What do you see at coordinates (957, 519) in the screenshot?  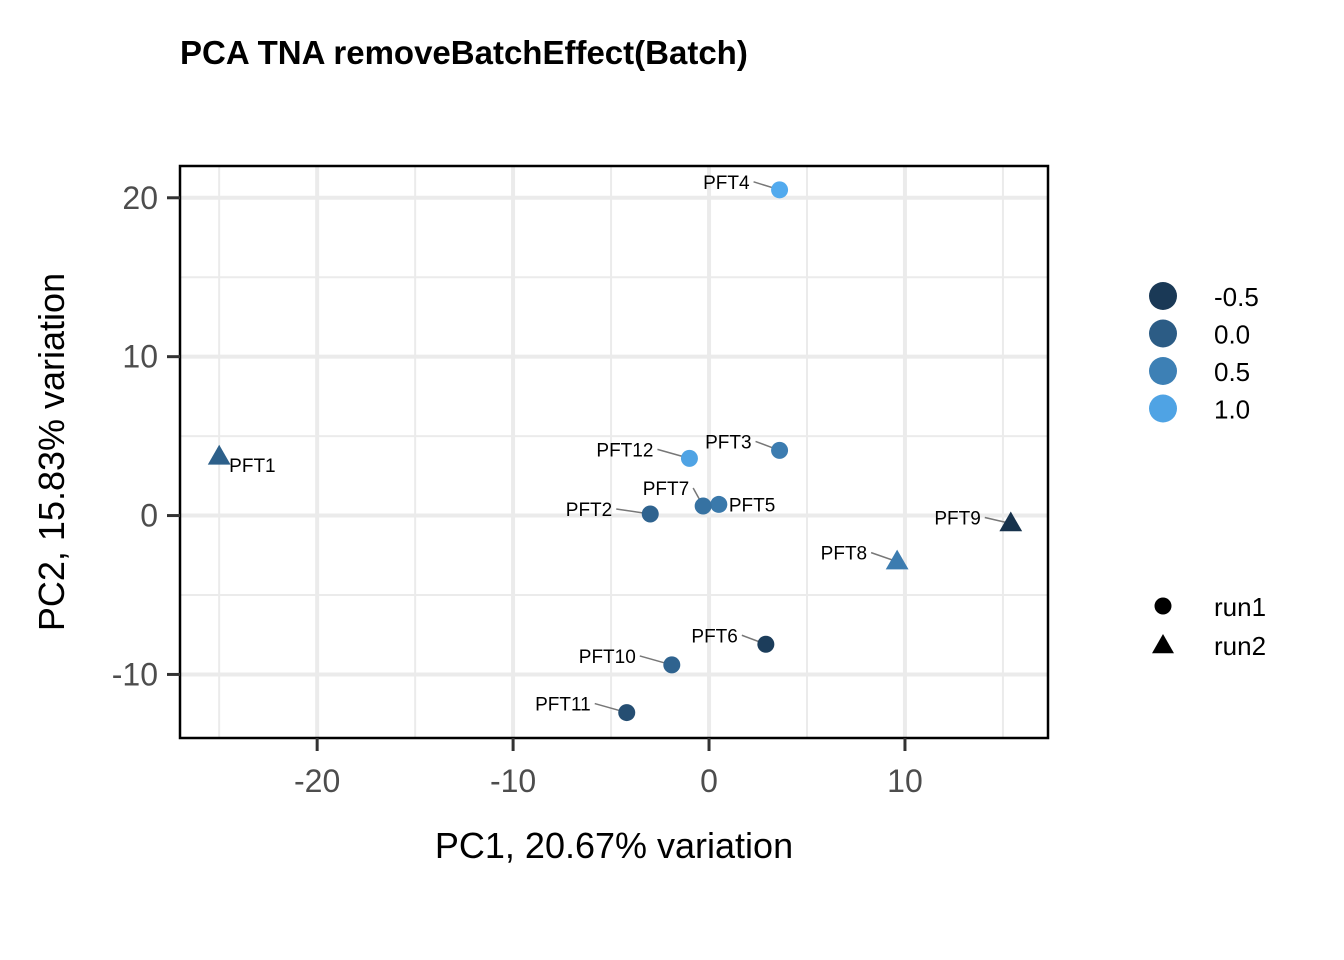 I see `data-point-label: PFT9` at bounding box center [957, 519].